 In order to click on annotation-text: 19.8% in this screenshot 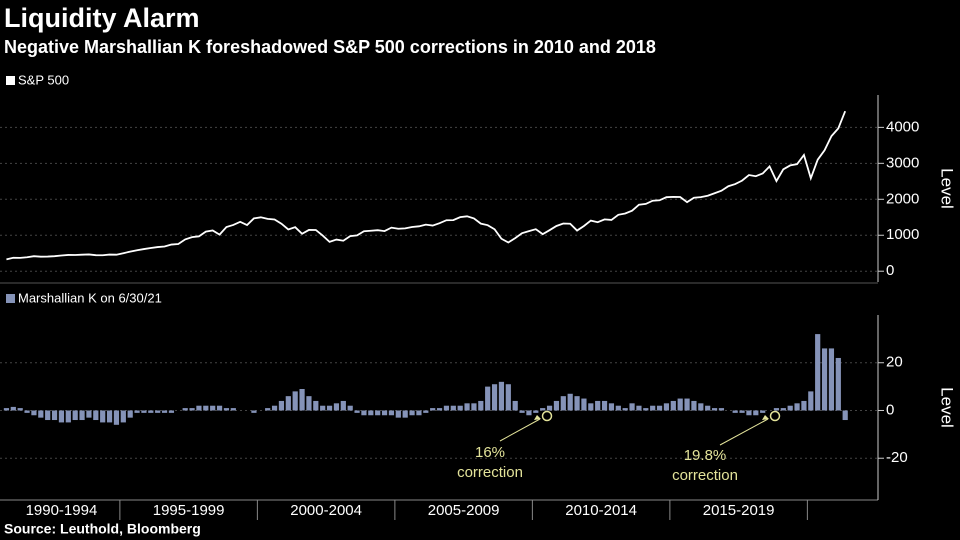, I will do `click(705, 455)`.